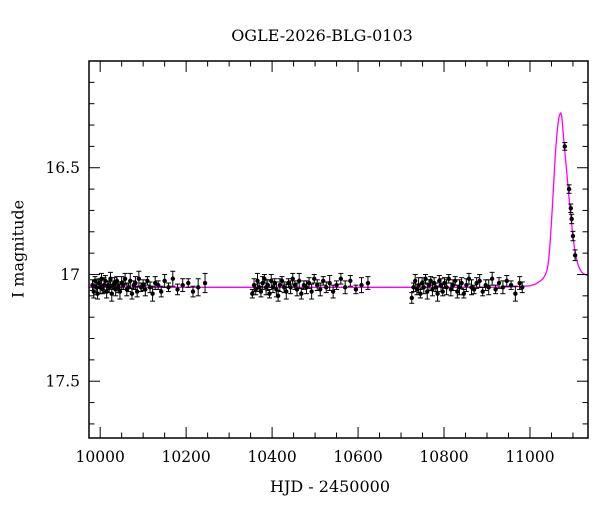 This screenshot has width=600, height=512. What do you see at coordinates (185, 457) in the screenshot?
I see `x-tick-label: 10200` at bounding box center [185, 457].